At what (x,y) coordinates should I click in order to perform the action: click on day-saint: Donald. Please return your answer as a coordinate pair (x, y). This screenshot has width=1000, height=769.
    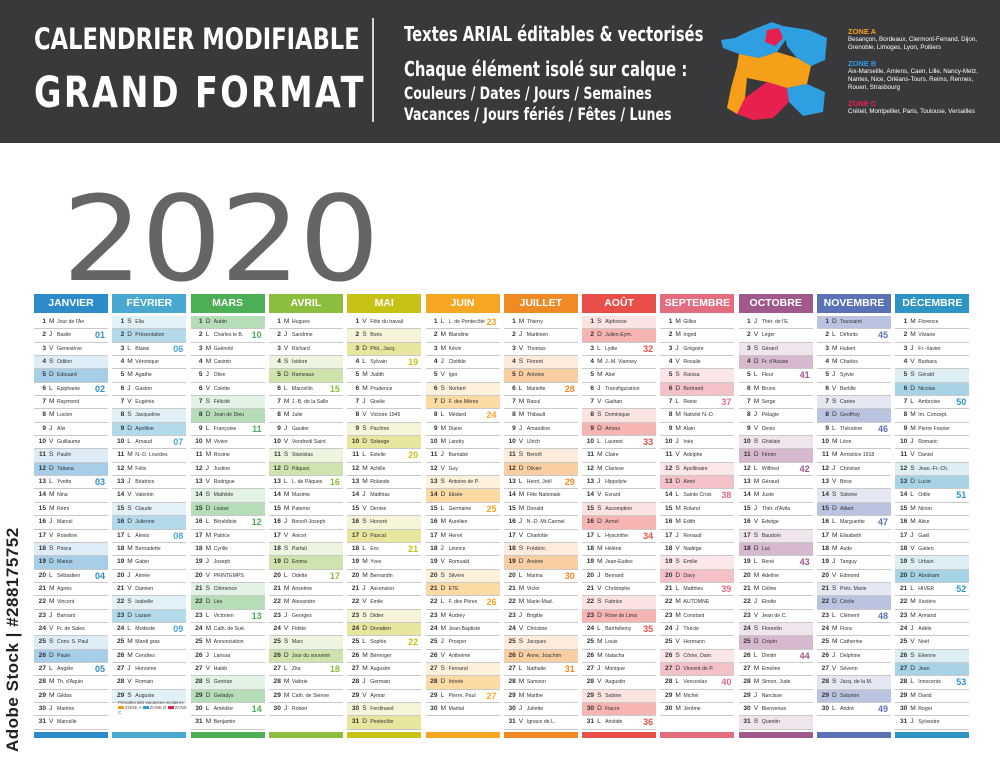
    Looking at the image, I should click on (535, 508).